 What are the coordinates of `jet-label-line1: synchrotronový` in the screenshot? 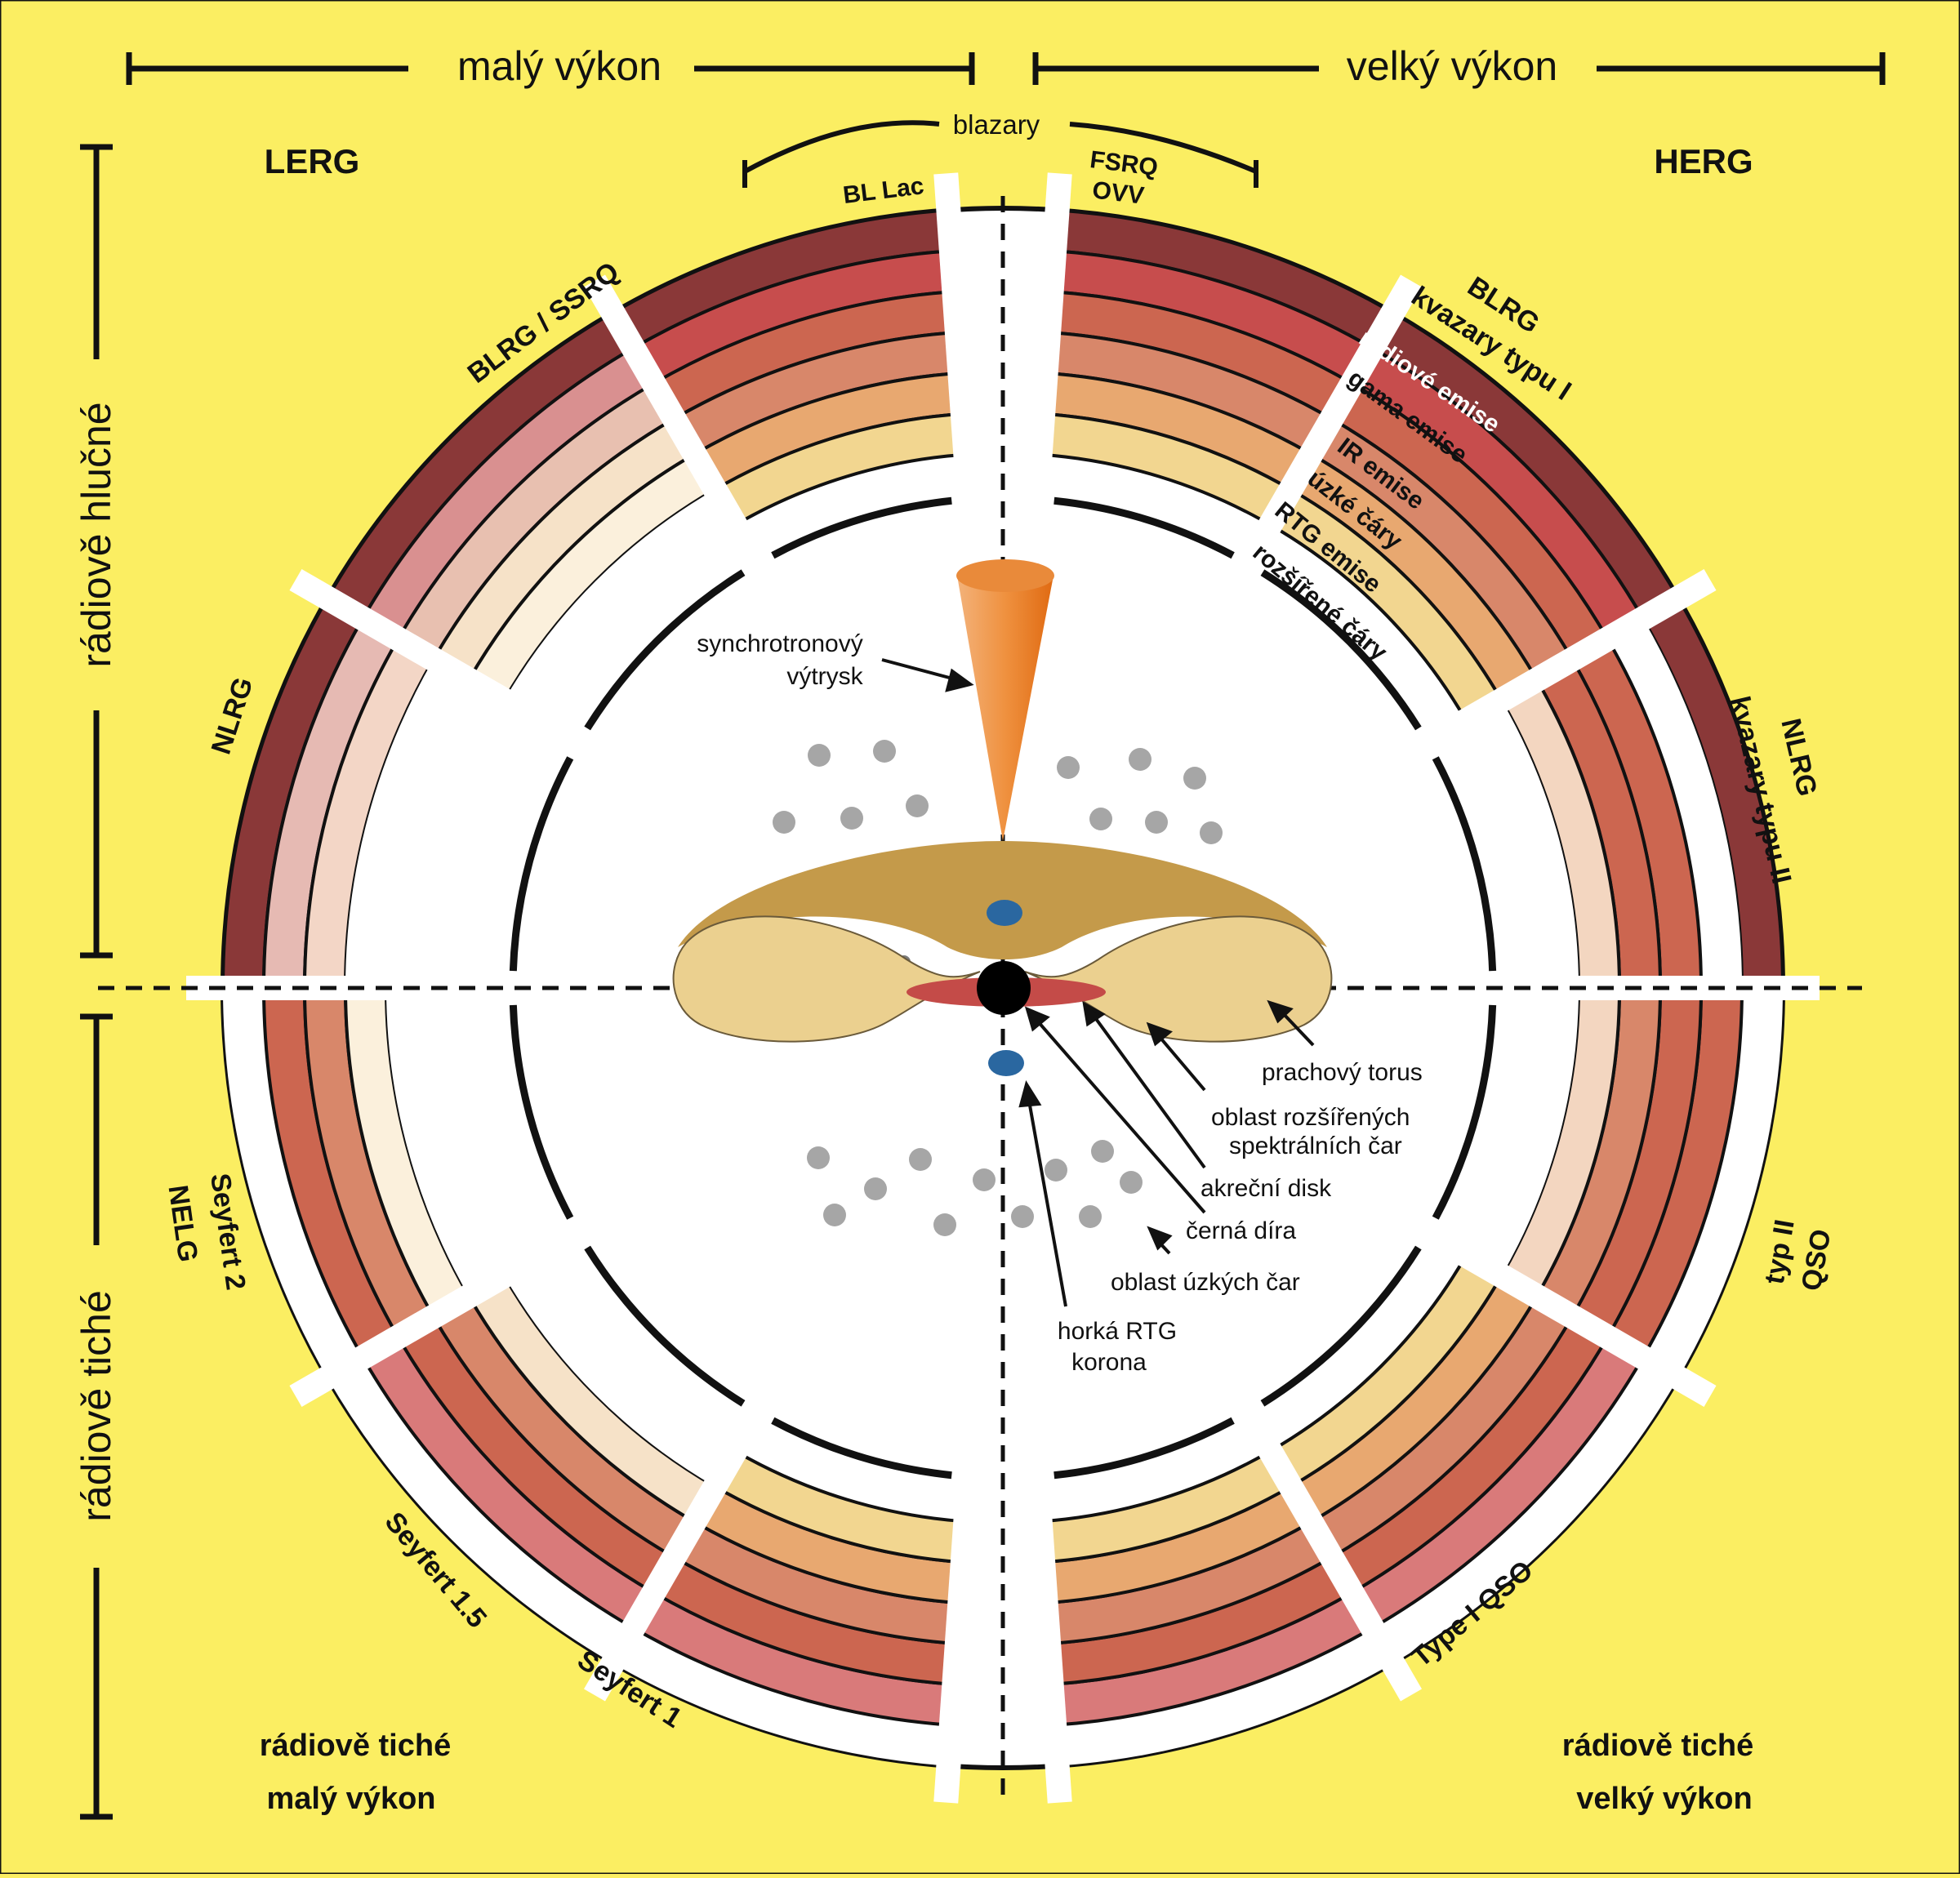 It's located at (779, 643).